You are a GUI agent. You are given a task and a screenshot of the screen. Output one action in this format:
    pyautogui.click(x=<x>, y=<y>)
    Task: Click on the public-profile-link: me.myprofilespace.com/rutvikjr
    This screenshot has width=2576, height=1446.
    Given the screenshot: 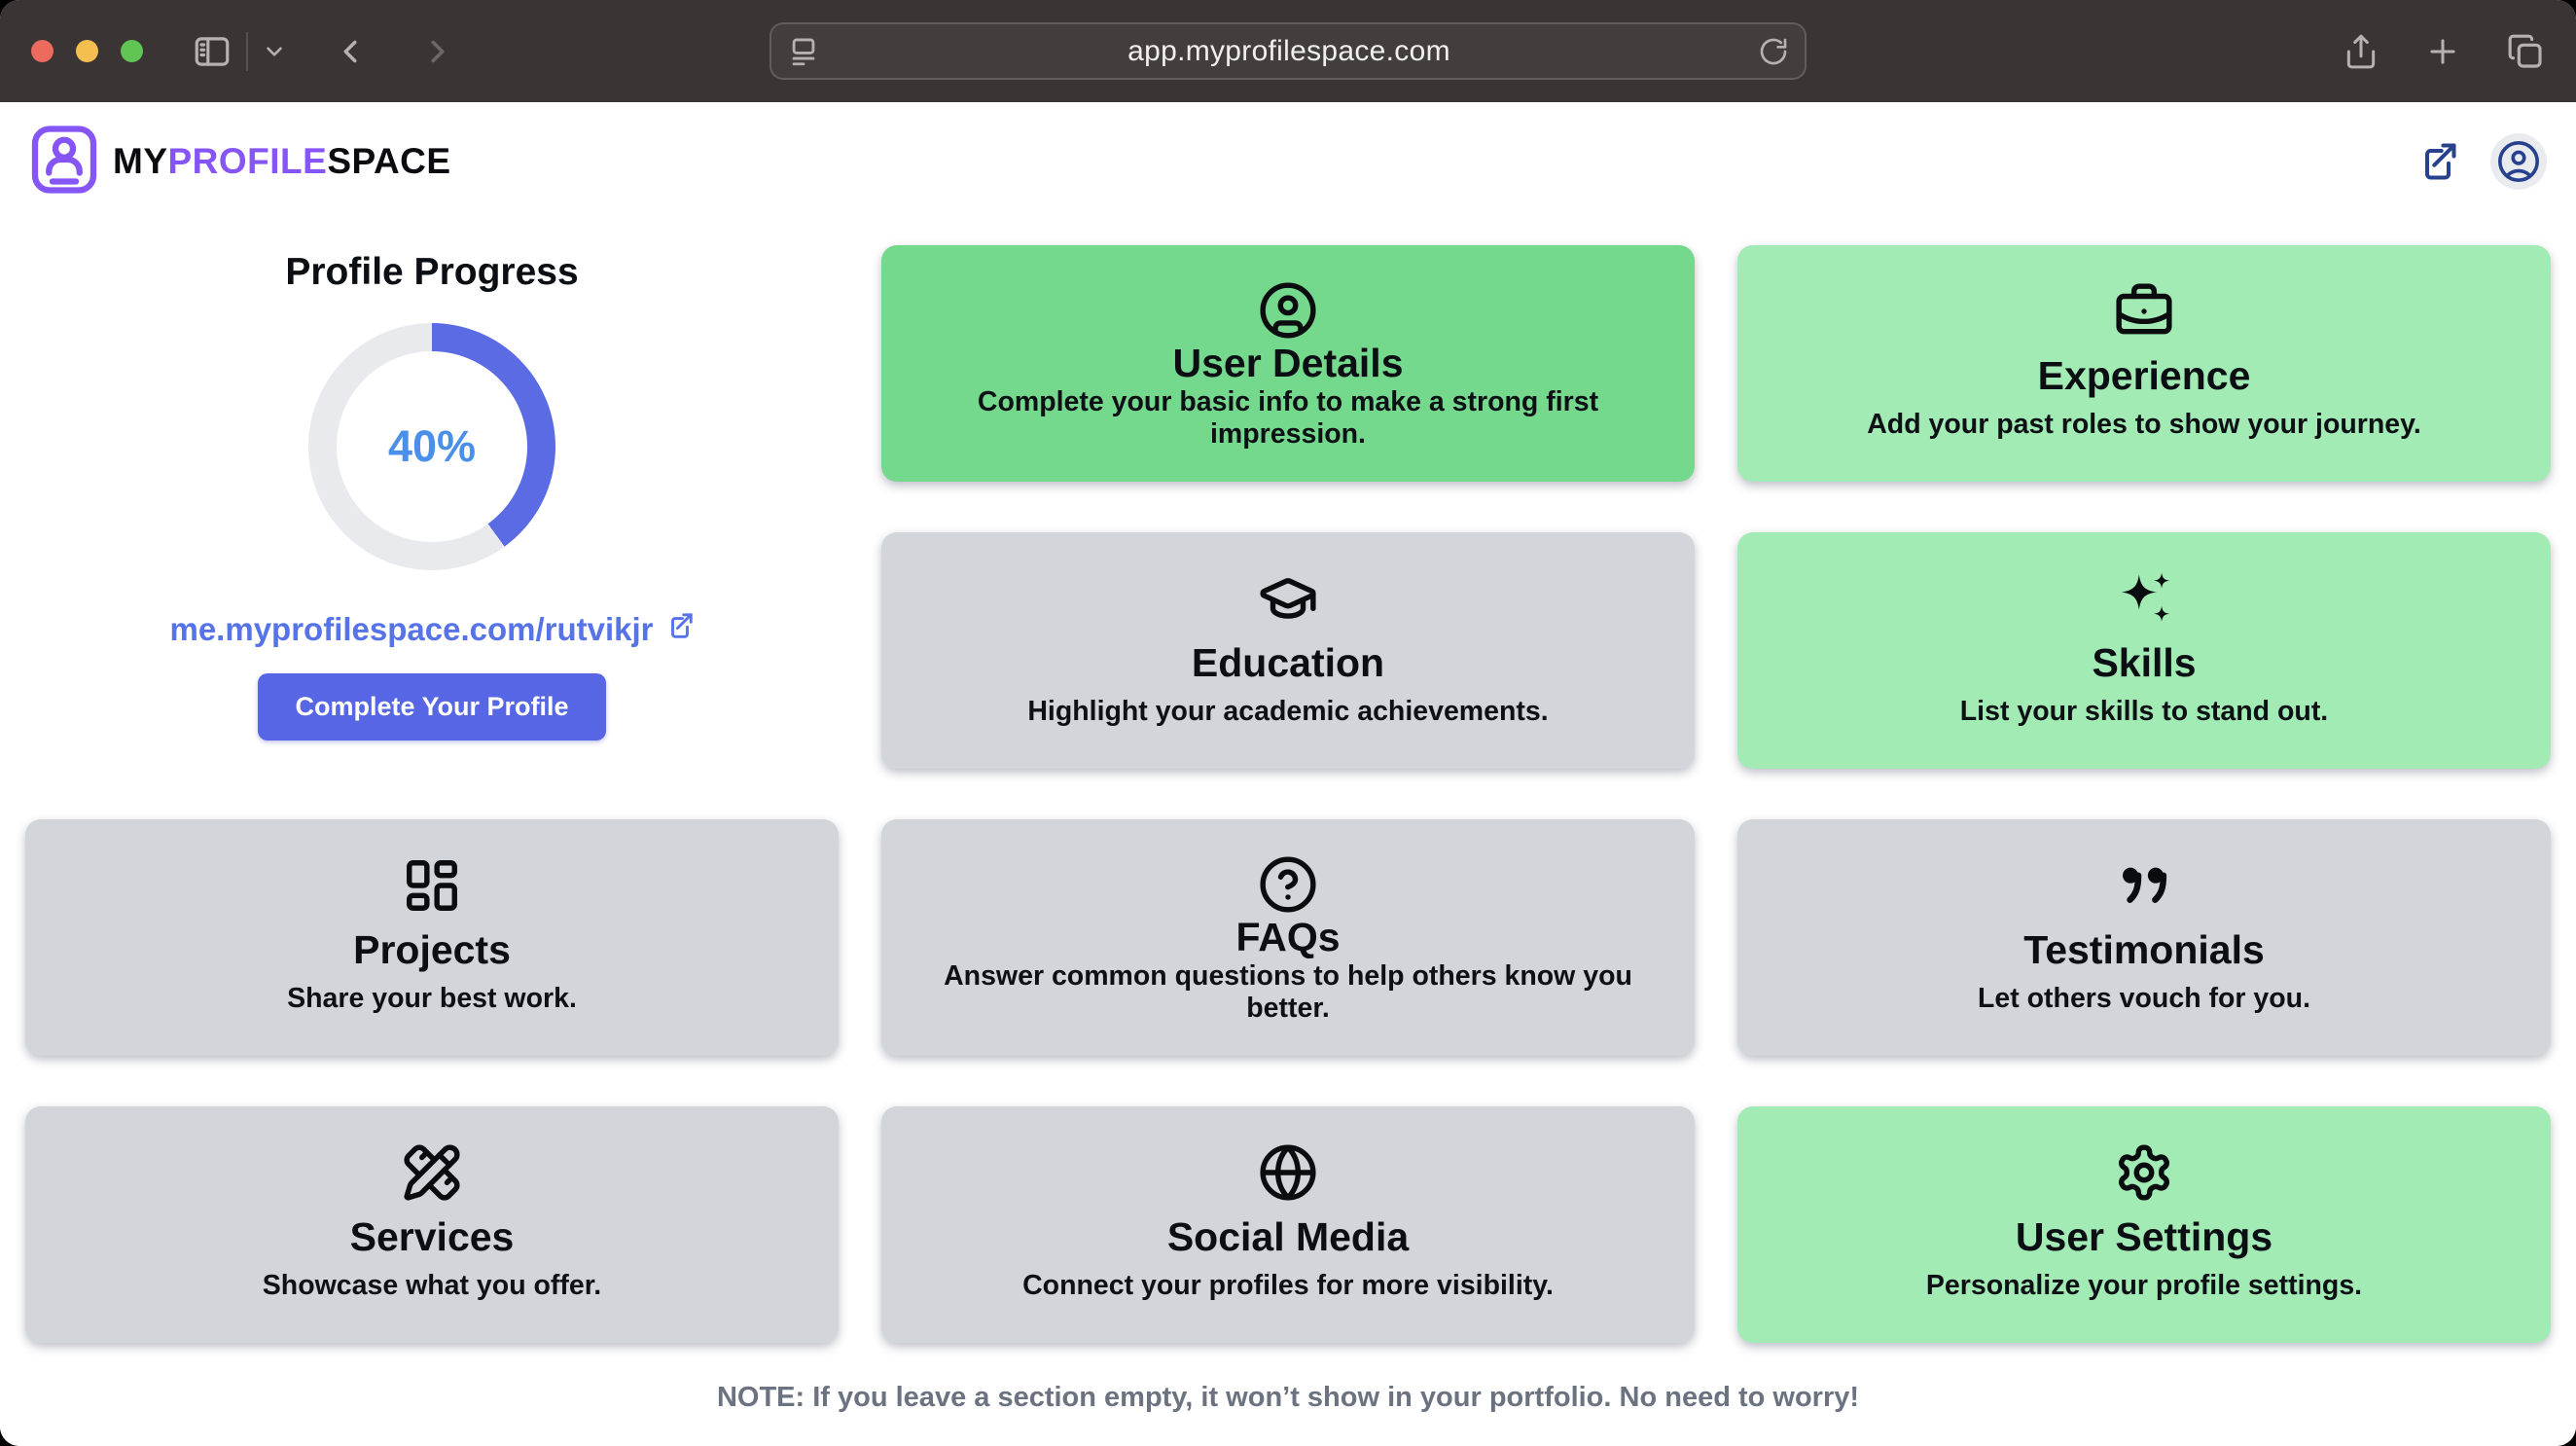 What is the action you would take?
    pyautogui.click(x=431, y=629)
    